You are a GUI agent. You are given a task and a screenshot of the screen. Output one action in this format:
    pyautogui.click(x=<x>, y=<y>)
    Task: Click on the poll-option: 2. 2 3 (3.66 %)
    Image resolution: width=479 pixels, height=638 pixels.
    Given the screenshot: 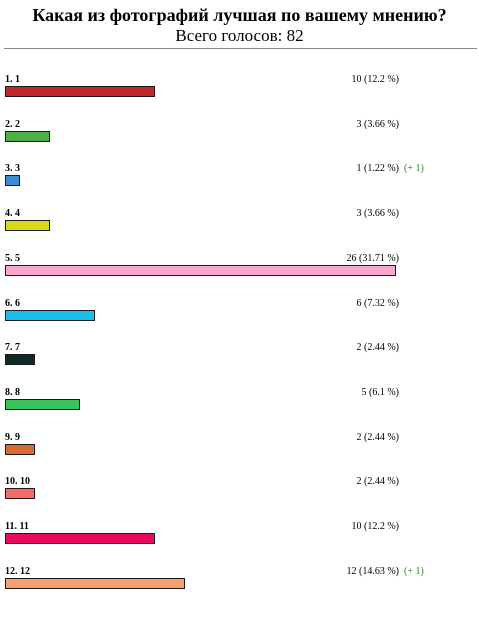 What is the action you would take?
    pyautogui.click(x=239, y=134)
    